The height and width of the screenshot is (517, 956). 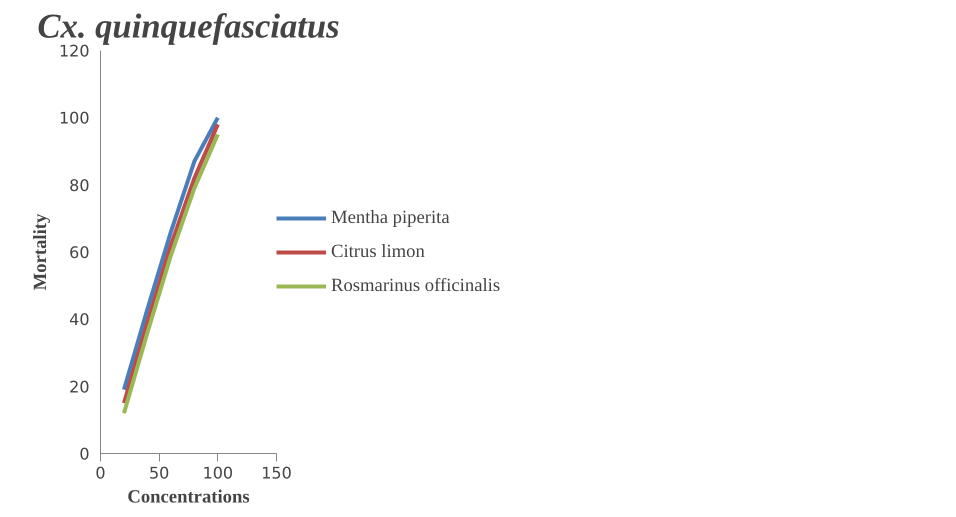 I want to click on y-tick-label: 100, so click(x=74, y=118).